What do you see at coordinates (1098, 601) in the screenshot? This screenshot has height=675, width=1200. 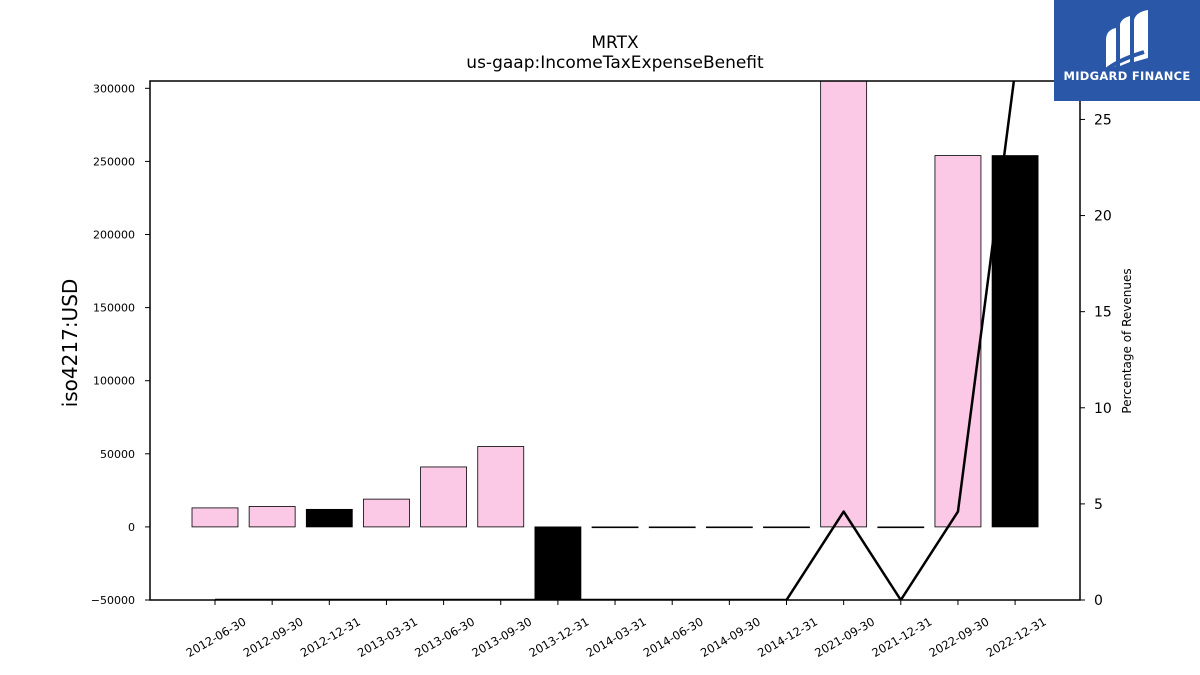 I see `y2-tick-label: 0` at bounding box center [1098, 601].